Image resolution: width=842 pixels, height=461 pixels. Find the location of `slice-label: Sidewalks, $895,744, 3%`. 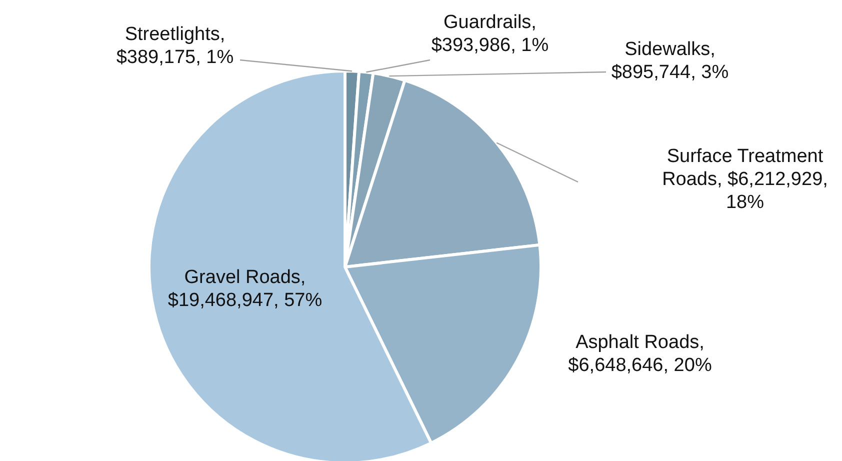

slice-label: Sidewalks, $895,744, 3% is located at coordinates (670, 61).